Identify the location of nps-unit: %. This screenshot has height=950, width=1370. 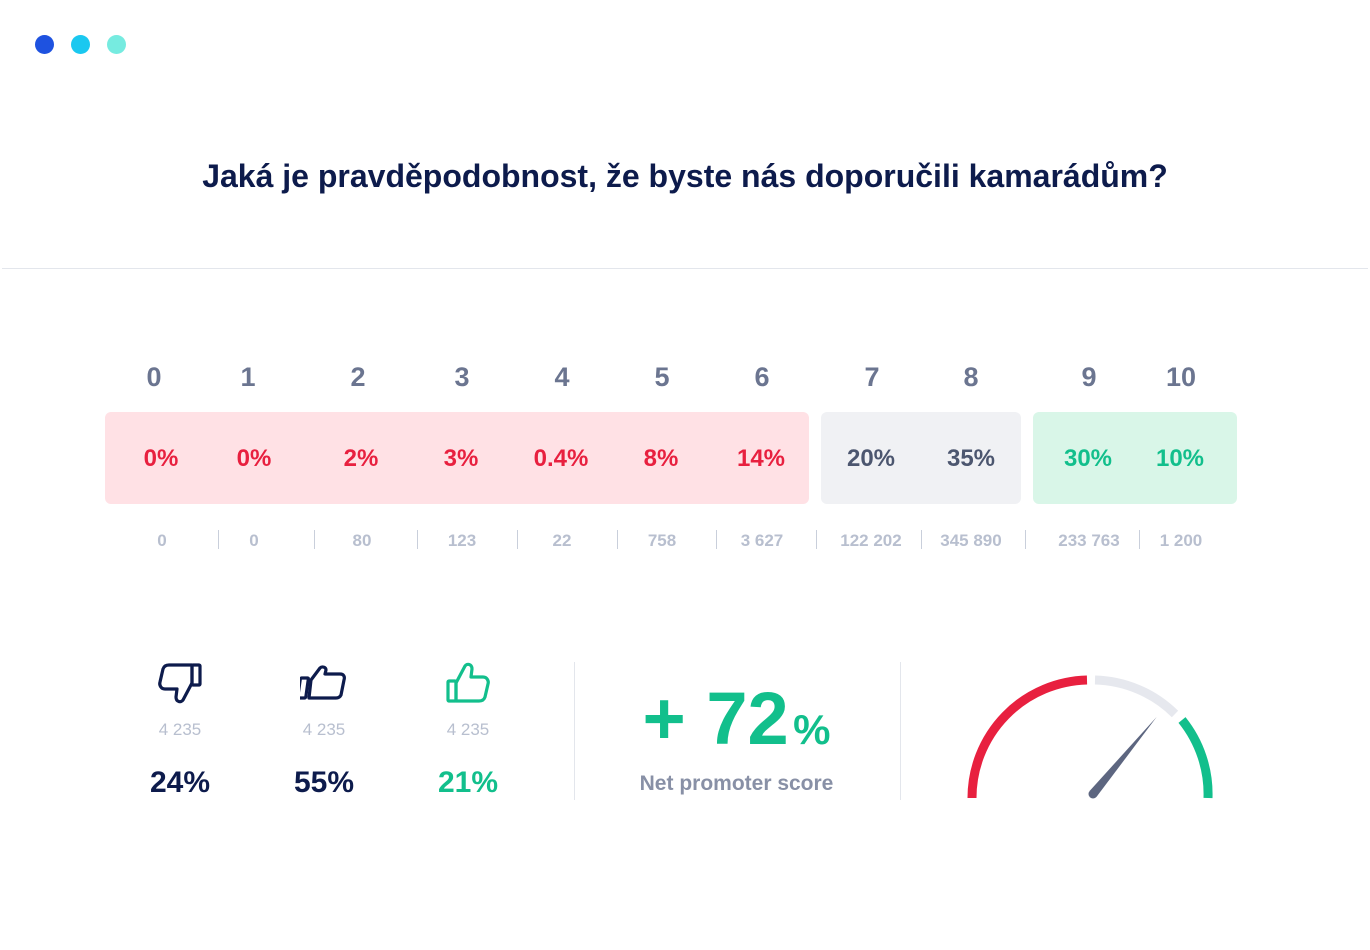
(812, 729).